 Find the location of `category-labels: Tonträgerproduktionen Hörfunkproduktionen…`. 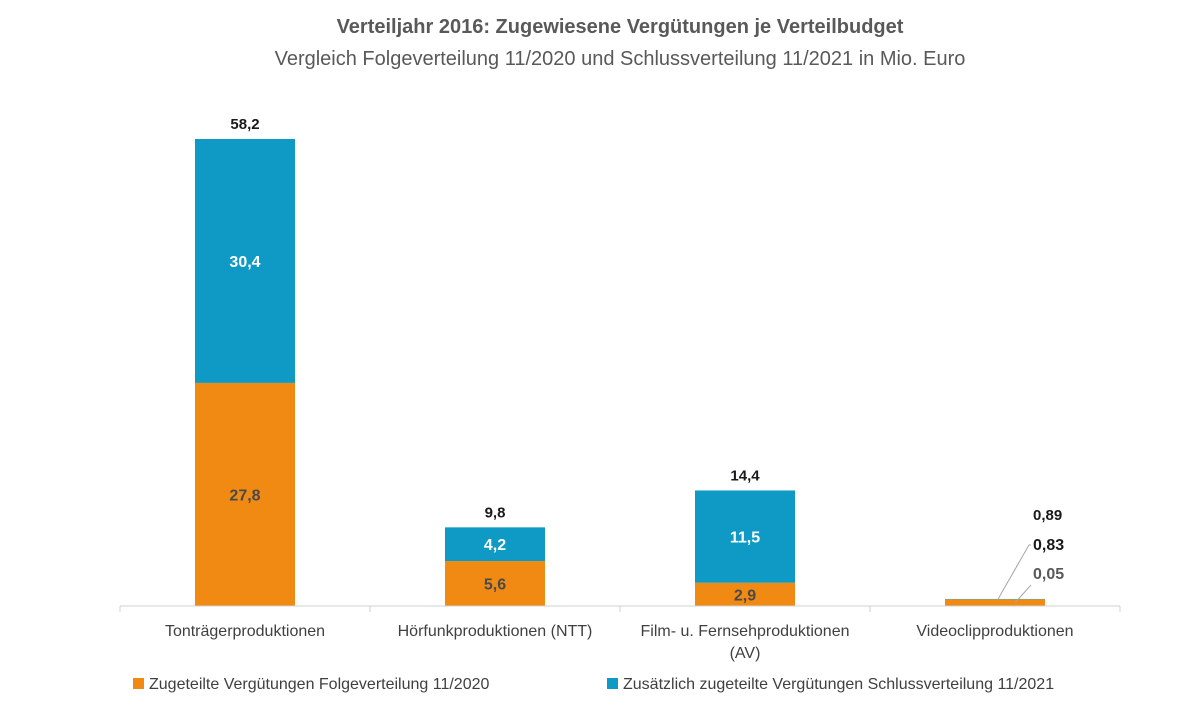

category-labels: Tonträgerproduktionen Hörfunkproduktionen… is located at coordinates (619, 642).